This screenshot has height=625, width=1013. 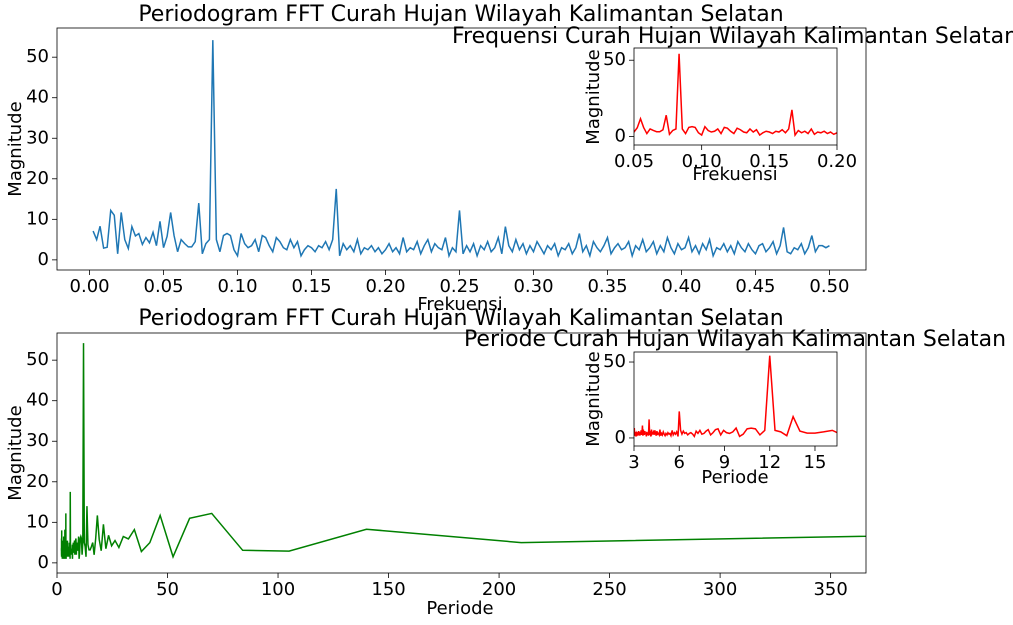 What do you see at coordinates (815, 462) in the screenshot?
I see `x-tick-label: 15` at bounding box center [815, 462].